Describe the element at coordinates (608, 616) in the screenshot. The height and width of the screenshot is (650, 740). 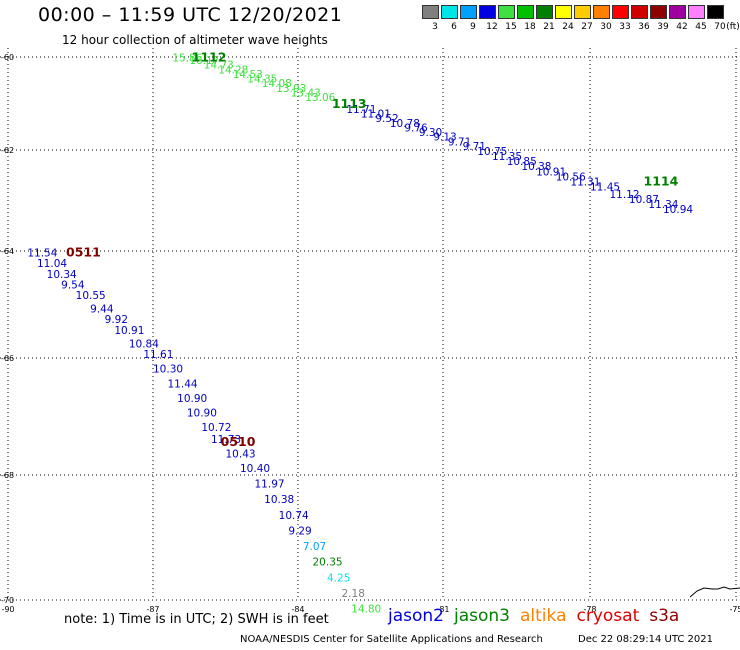
I see `satellite-legend-entry: cryosat` at that location.